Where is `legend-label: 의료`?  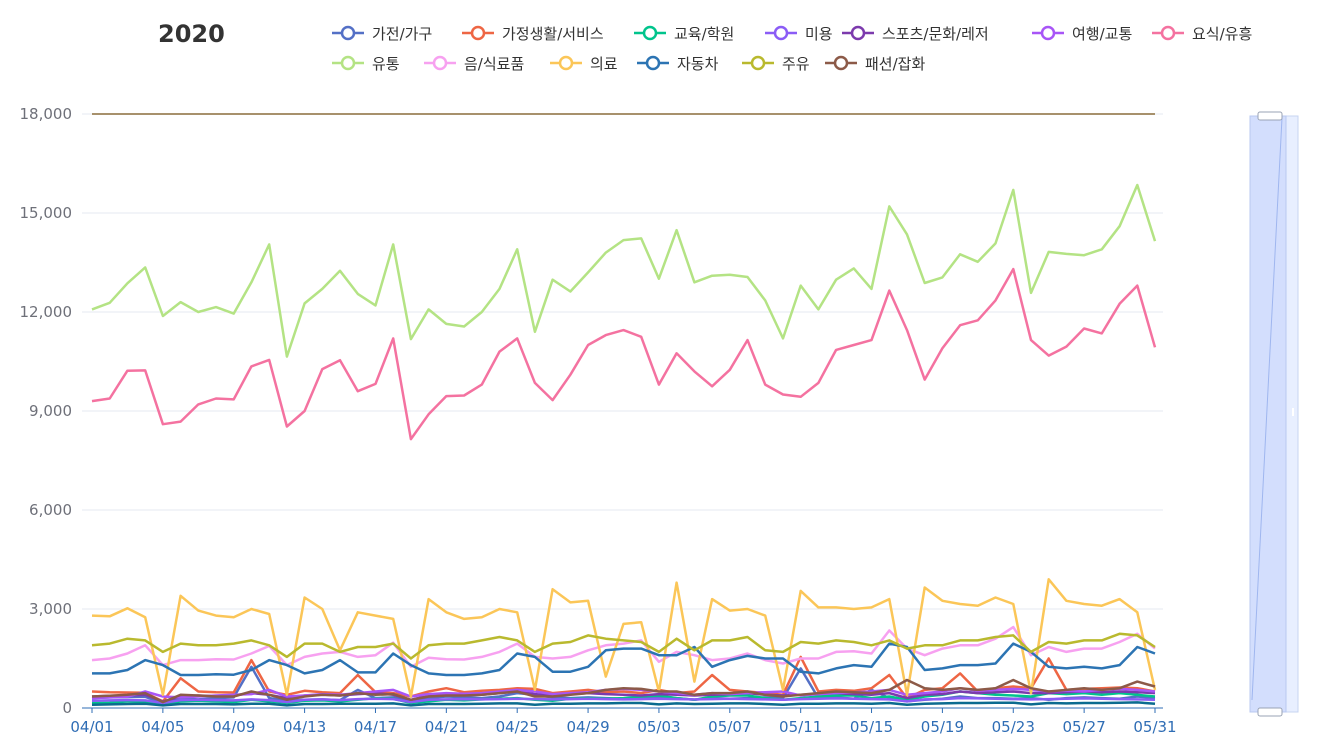 legend-label: 의료 is located at coordinates (604, 63).